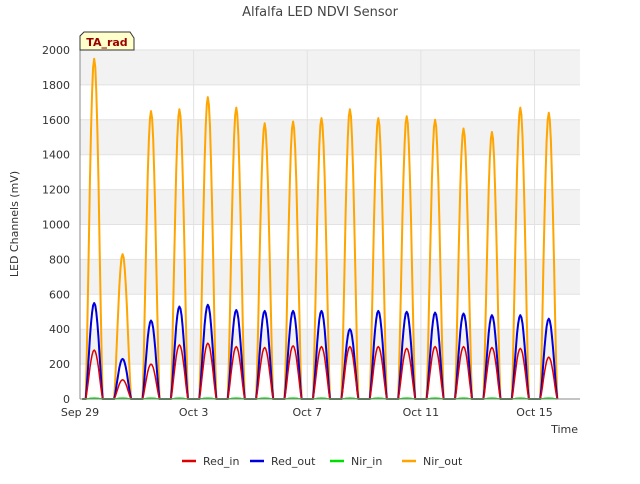 The height and width of the screenshot is (484, 640). What do you see at coordinates (322, 461) in the screenshot?
I see `legend: Red_in Red_out Nir_in Nir_out` at bounding box center [322, 461].